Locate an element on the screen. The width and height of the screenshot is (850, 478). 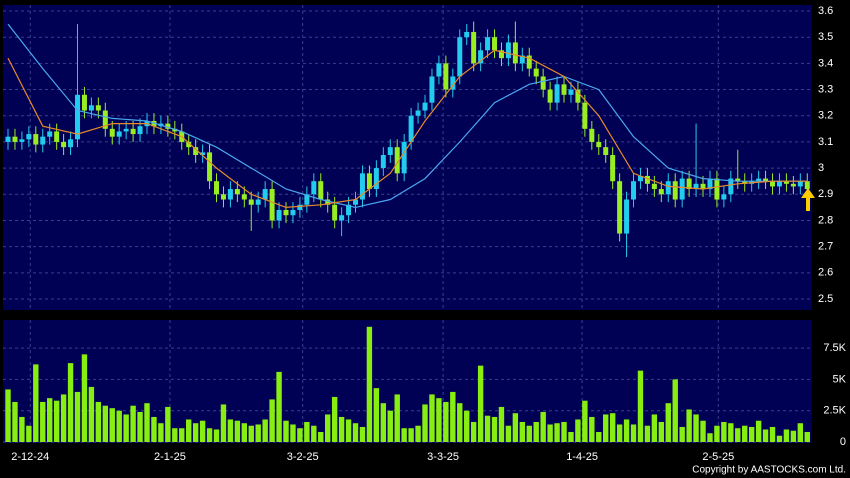
y-tick-label: 3.6 is located at coordinates (825, 11).